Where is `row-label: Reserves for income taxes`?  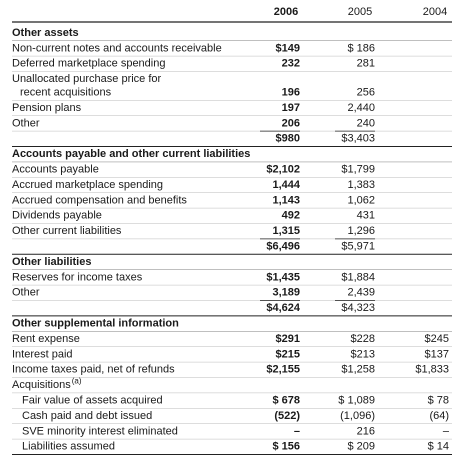 row-label: Reserves for income taxes is located at coordinates (77, 277).